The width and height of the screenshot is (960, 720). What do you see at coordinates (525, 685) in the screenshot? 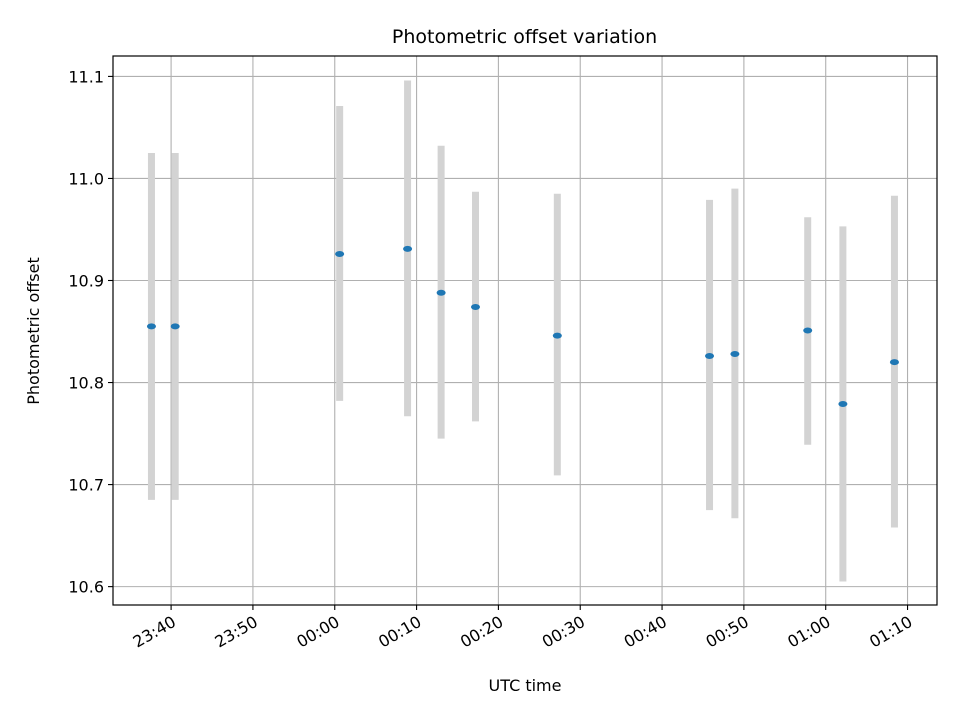
I see `x-axis-title: UTC time` at bounding box center [525, 685].